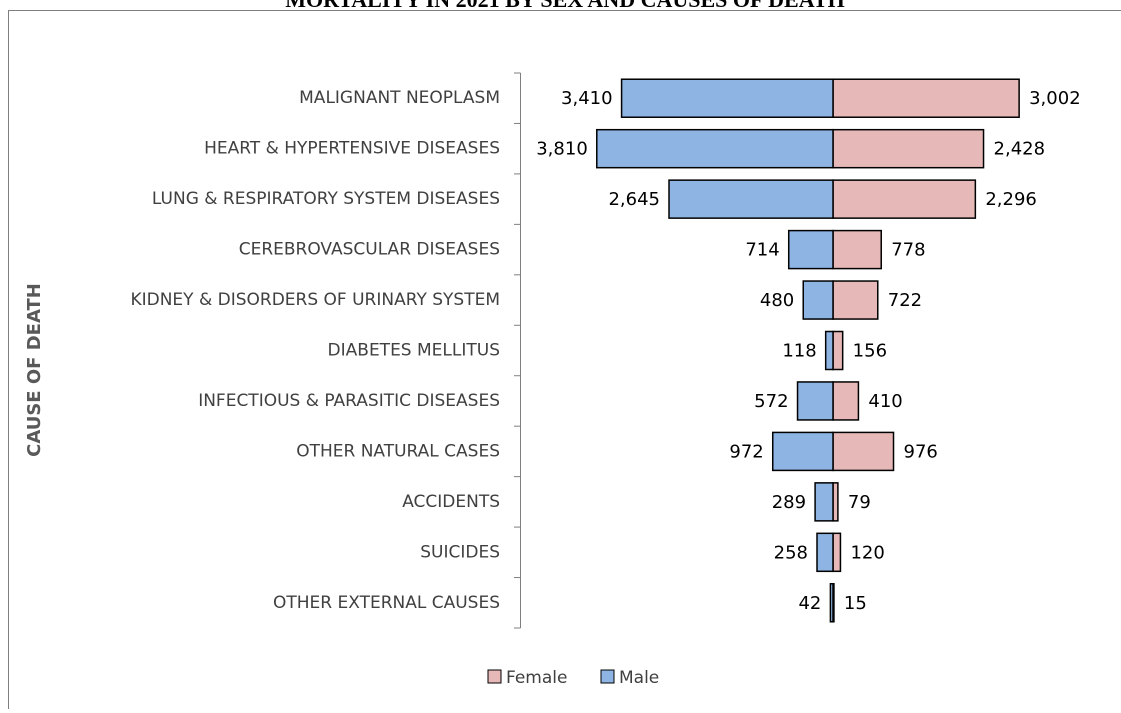  Describe the element at coordinates (771, 401) in the screenshot. I see `value-label: 572` at that location.